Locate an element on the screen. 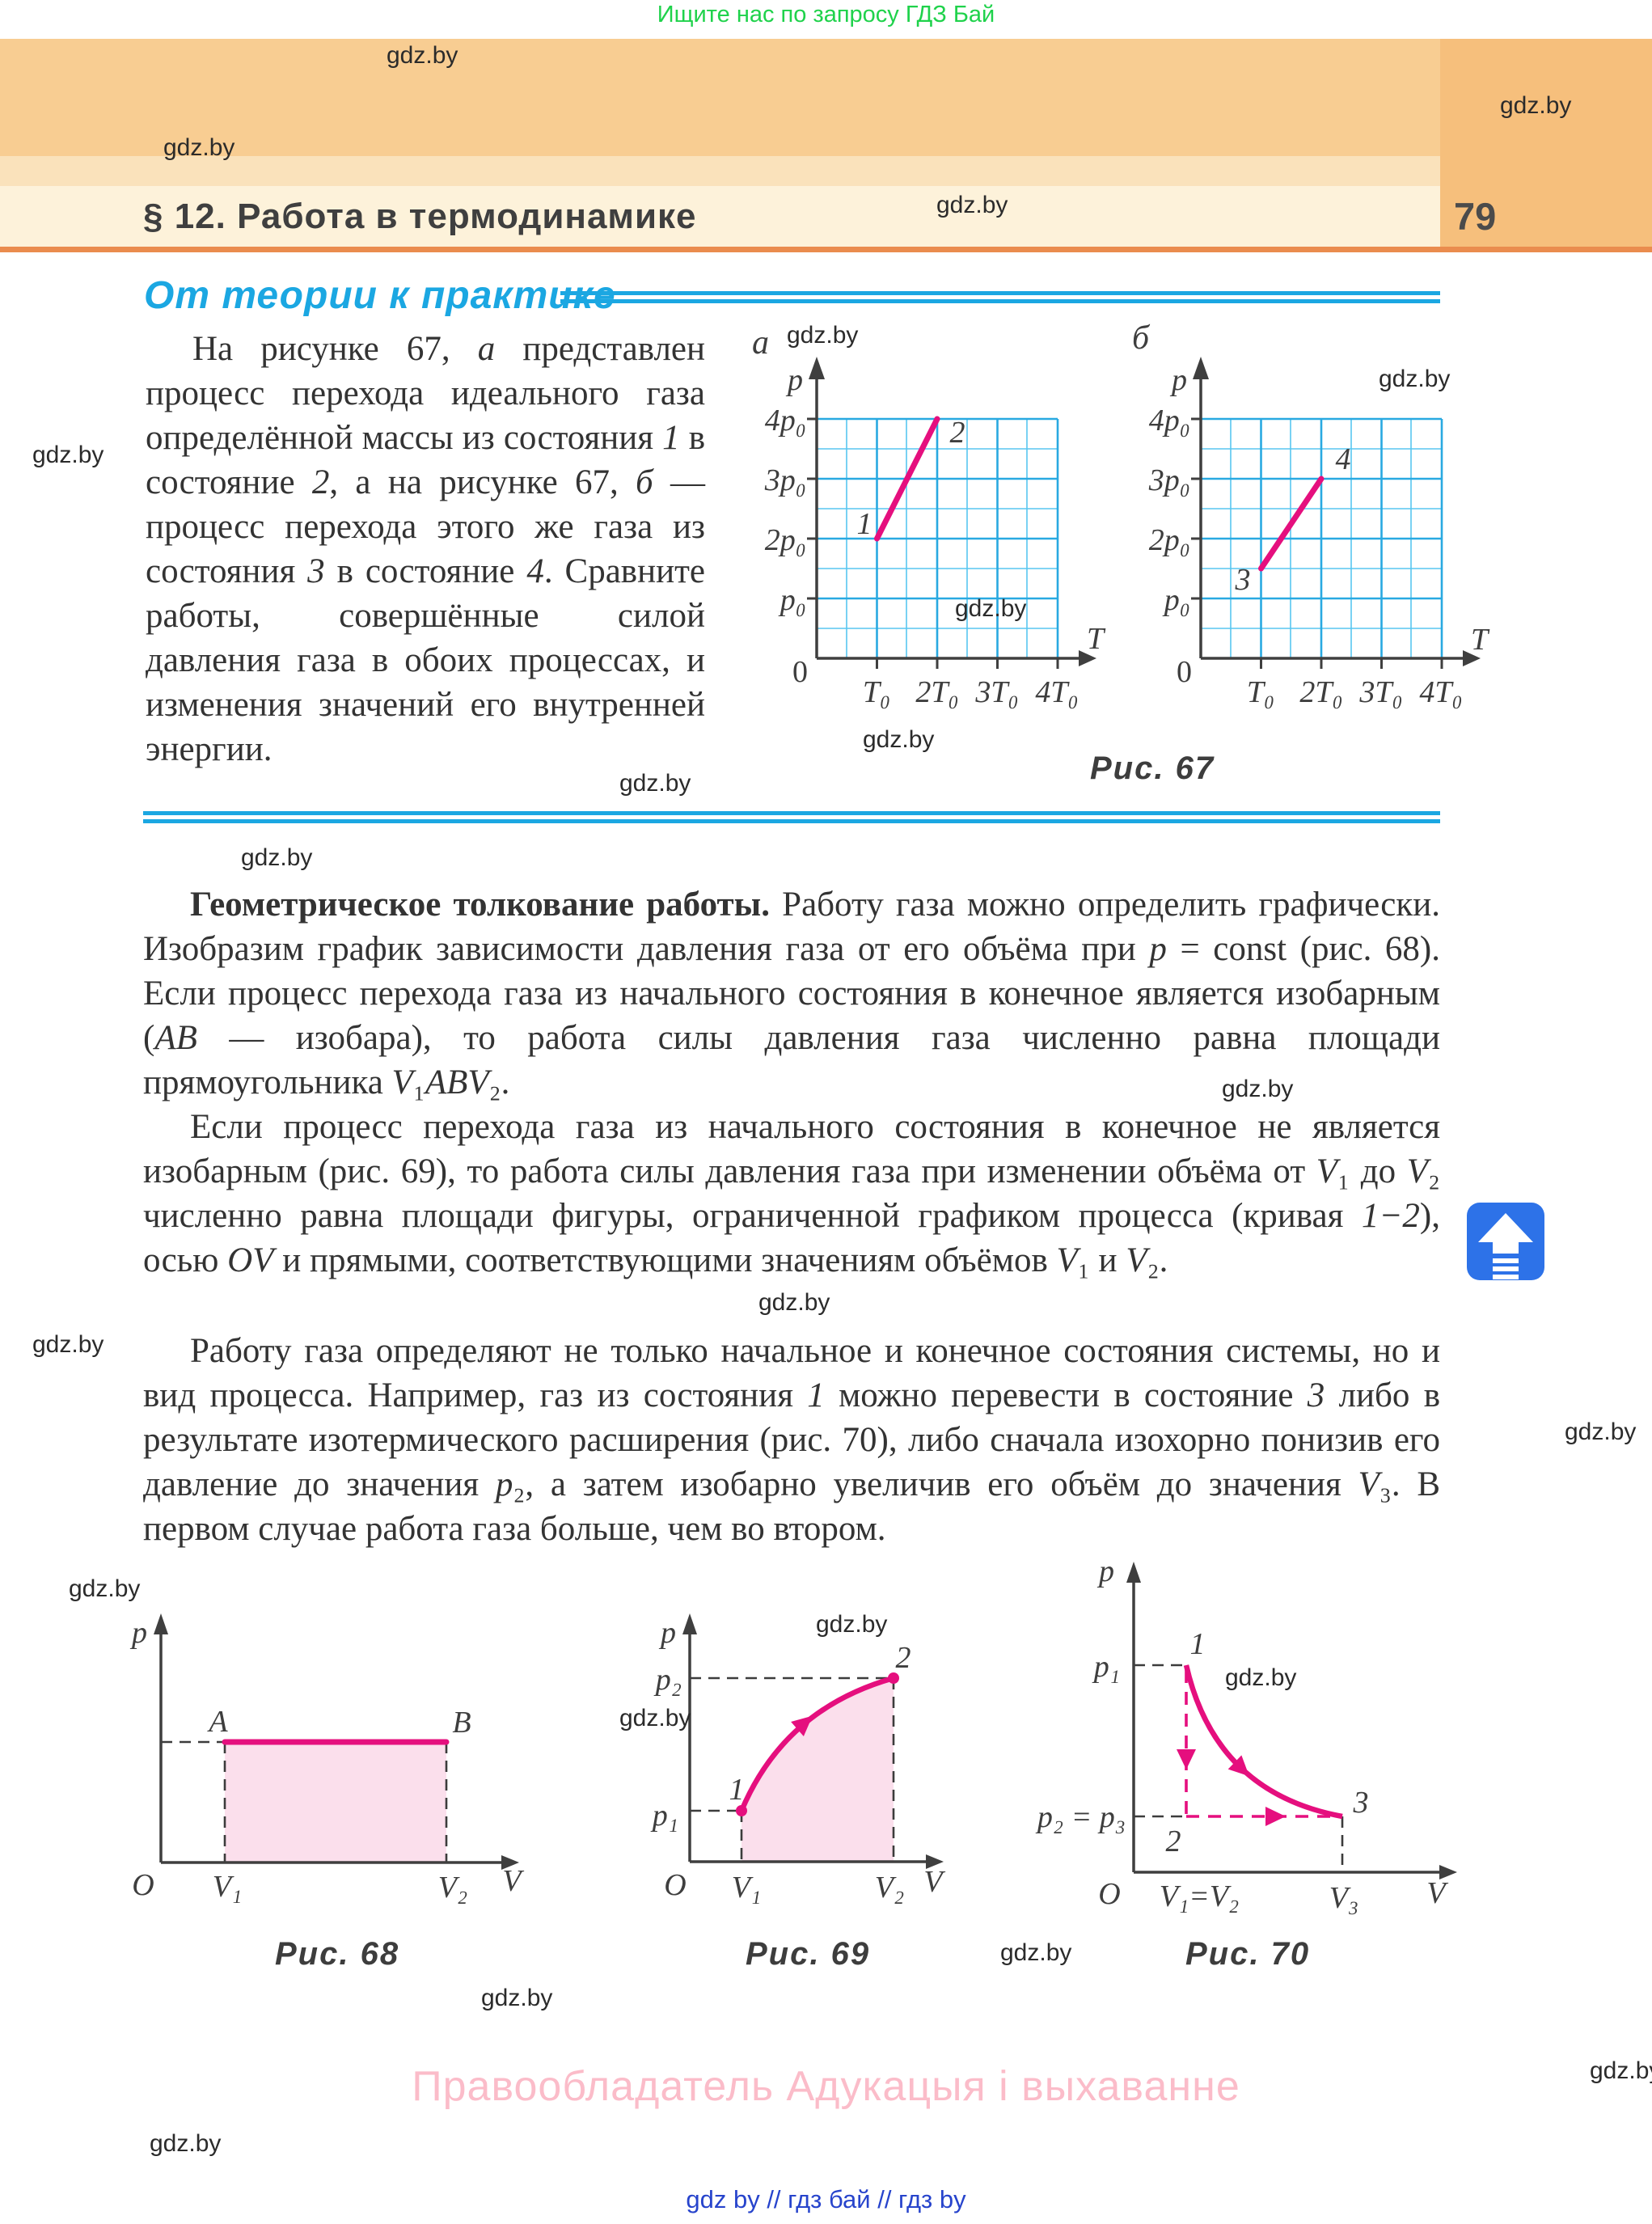 The width and height of the screenshot is (1652, 2224). header-band-main is located at coordinates (826, 97).